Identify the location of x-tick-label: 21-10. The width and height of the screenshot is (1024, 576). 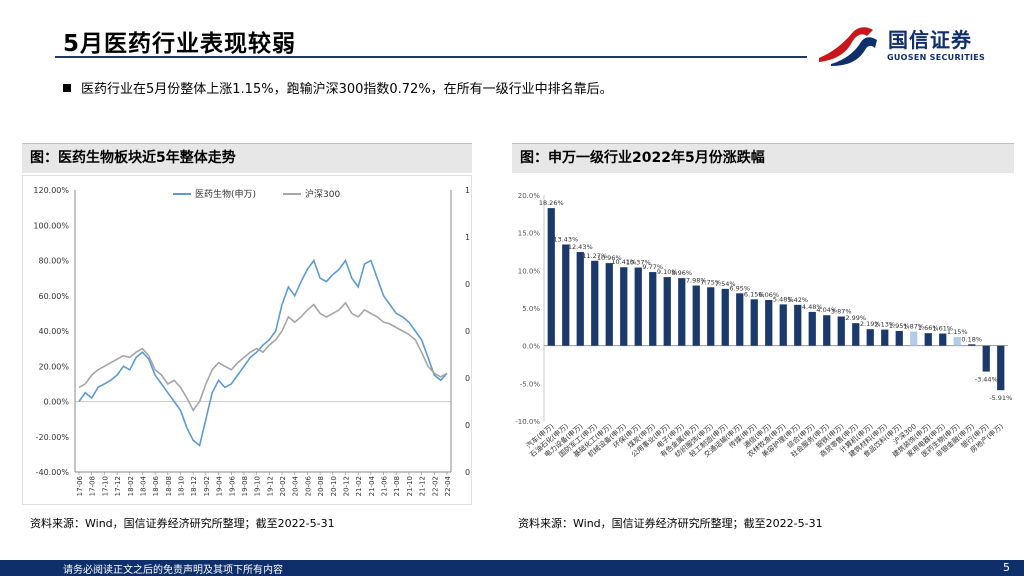
(410, 486).